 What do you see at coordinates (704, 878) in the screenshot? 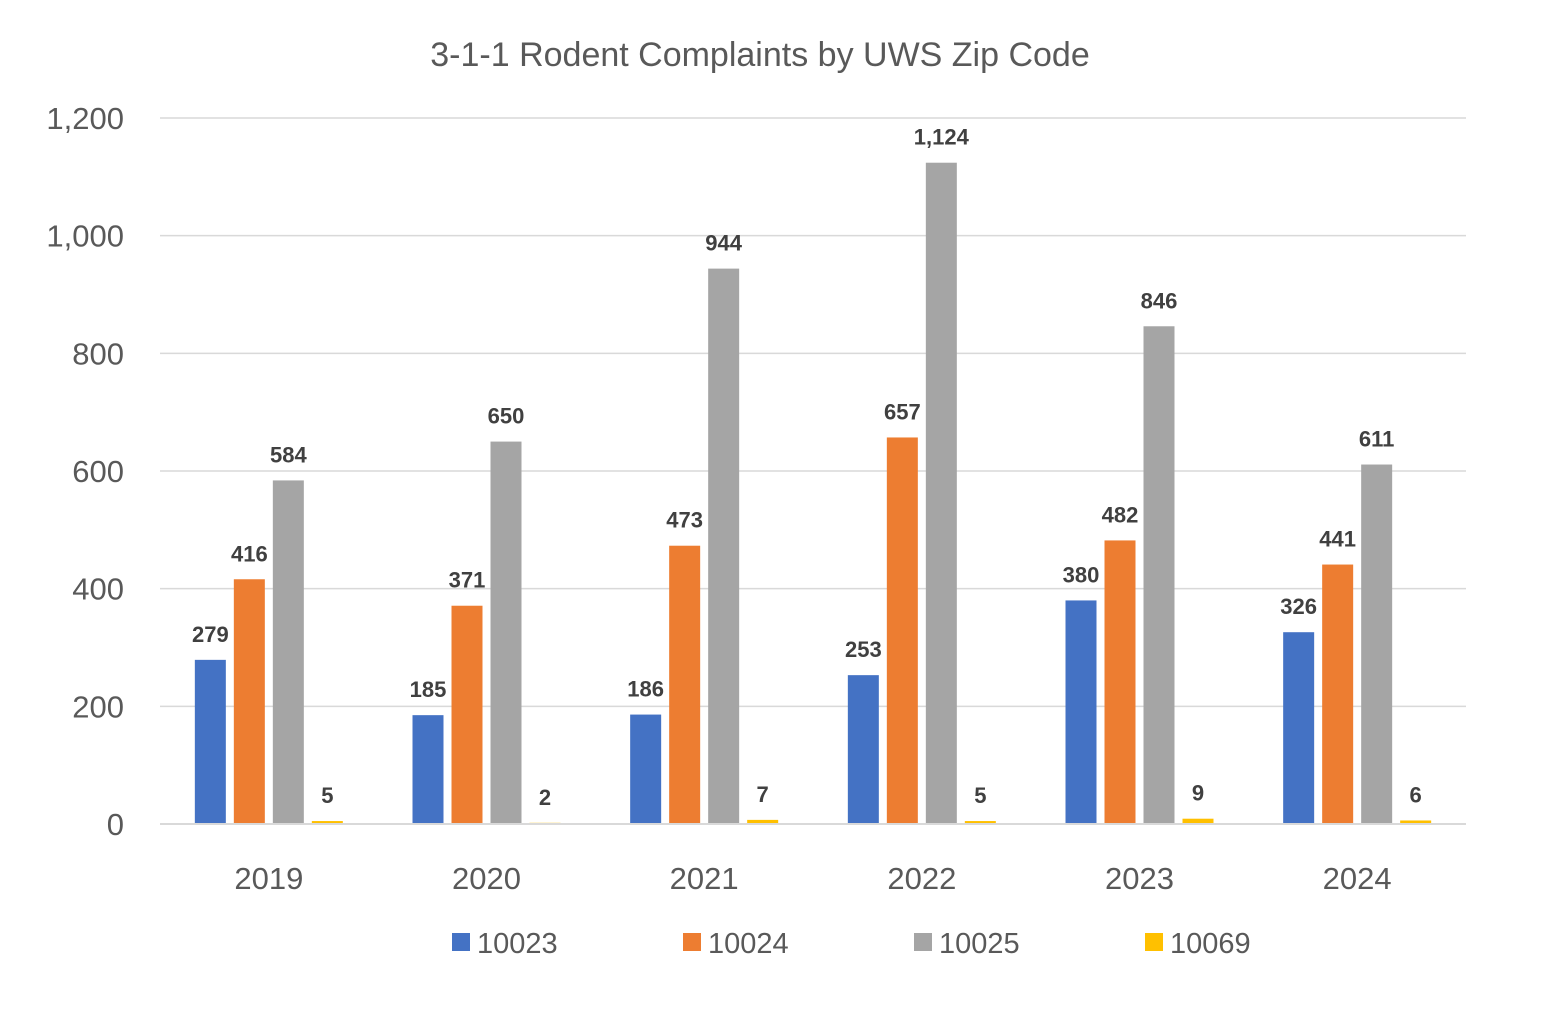
I see `x-tick-label-2021: 2021` at bounding box center [704, 878].